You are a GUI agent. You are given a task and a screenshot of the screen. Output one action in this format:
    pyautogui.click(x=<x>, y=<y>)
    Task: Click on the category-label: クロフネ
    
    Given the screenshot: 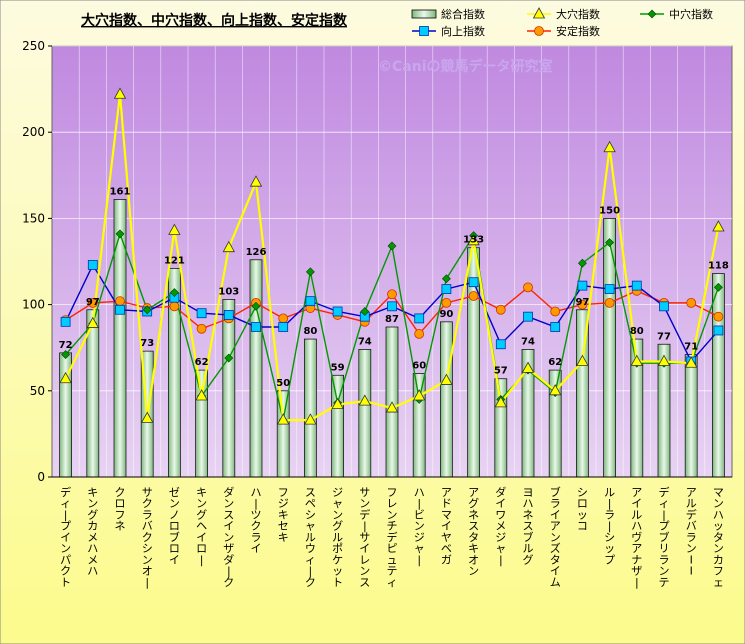 What is the action you would take?
    pyautogui.click(x=120, y=509)
    